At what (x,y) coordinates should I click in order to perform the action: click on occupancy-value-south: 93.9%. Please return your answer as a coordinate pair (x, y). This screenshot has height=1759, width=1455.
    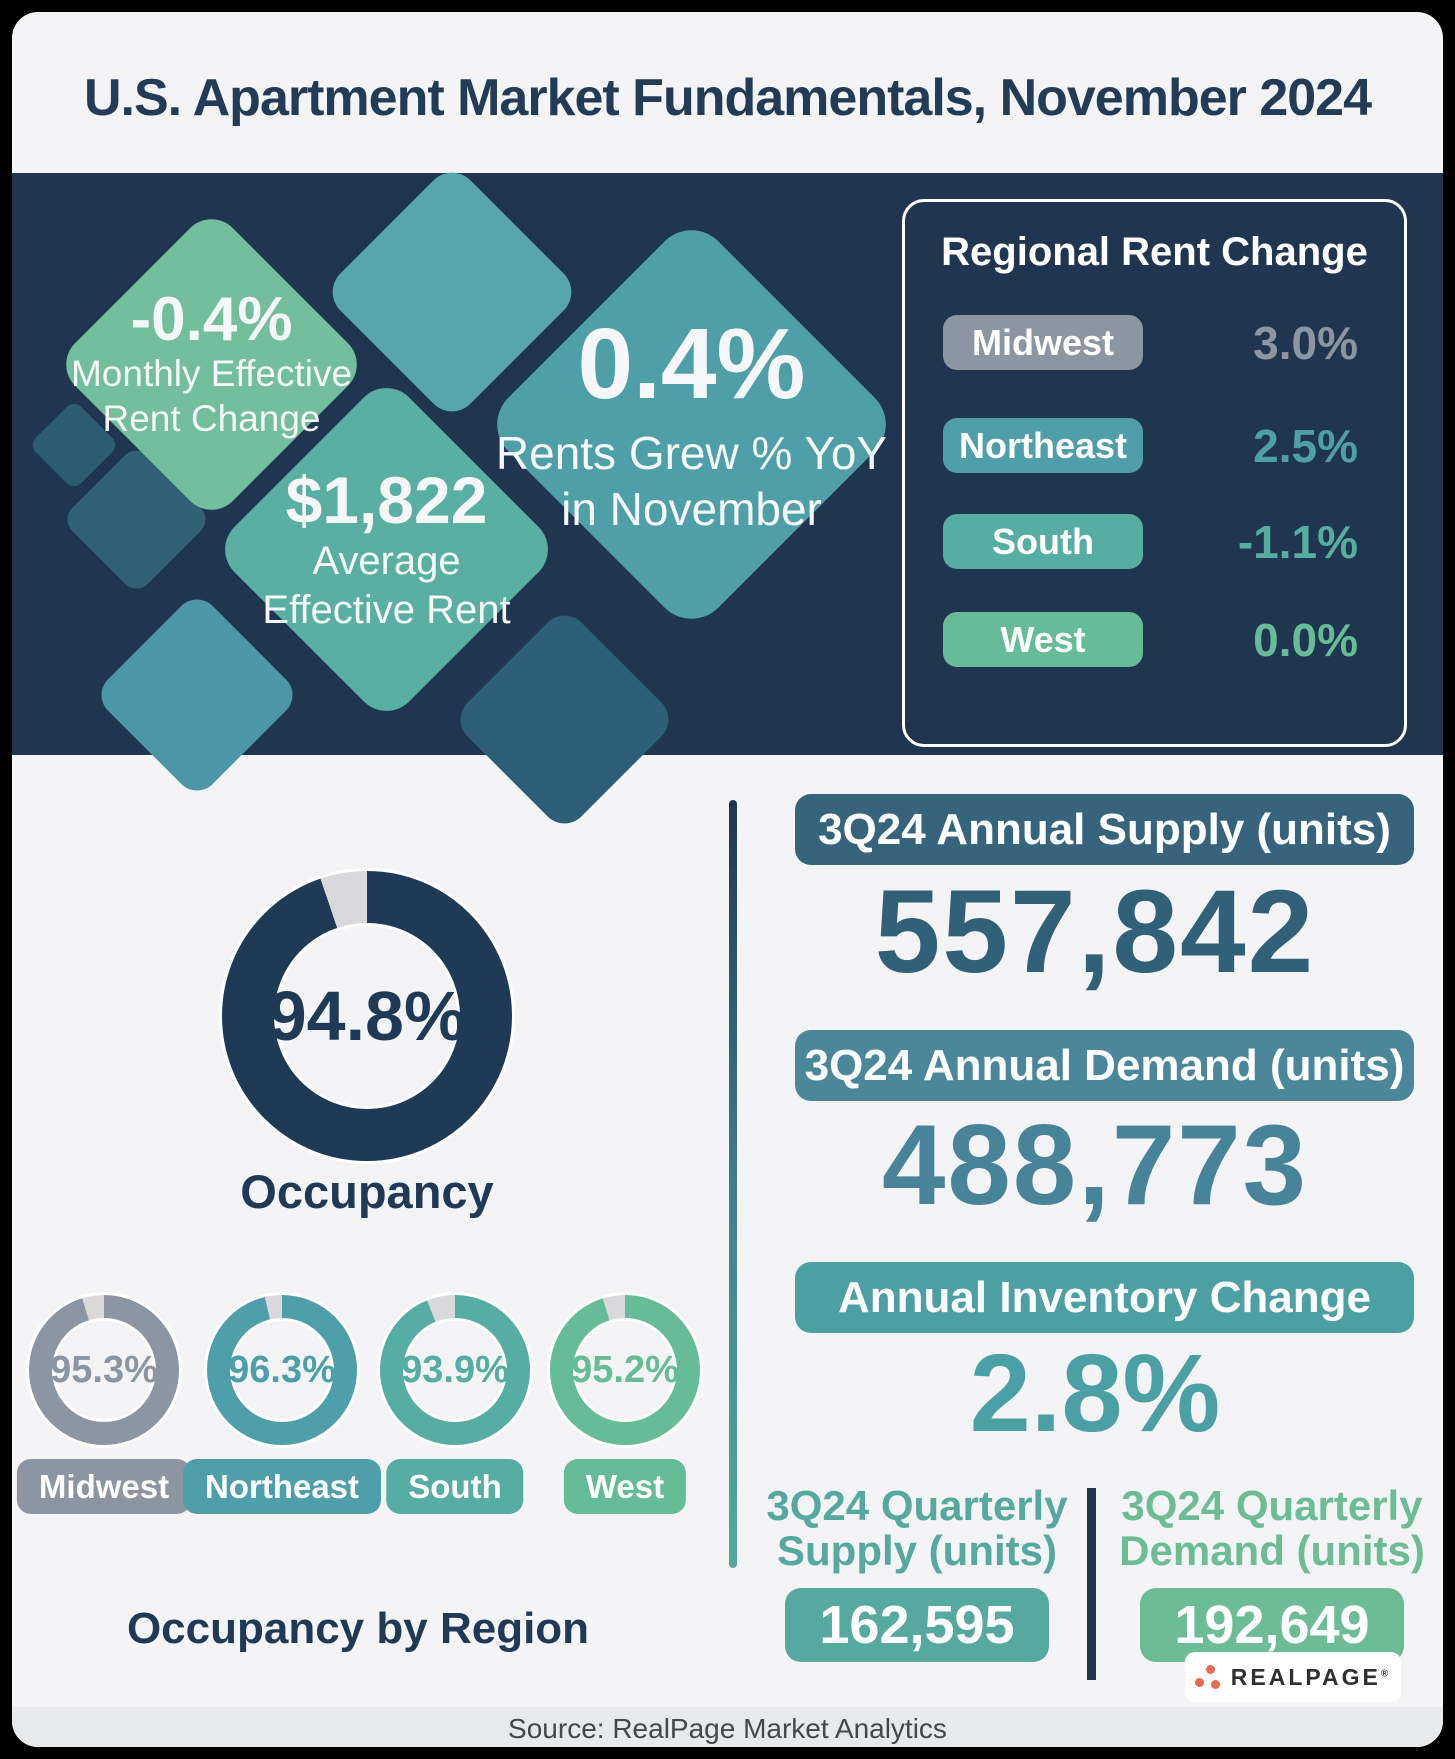
    Looking at the image, I should click on (455, 1369).